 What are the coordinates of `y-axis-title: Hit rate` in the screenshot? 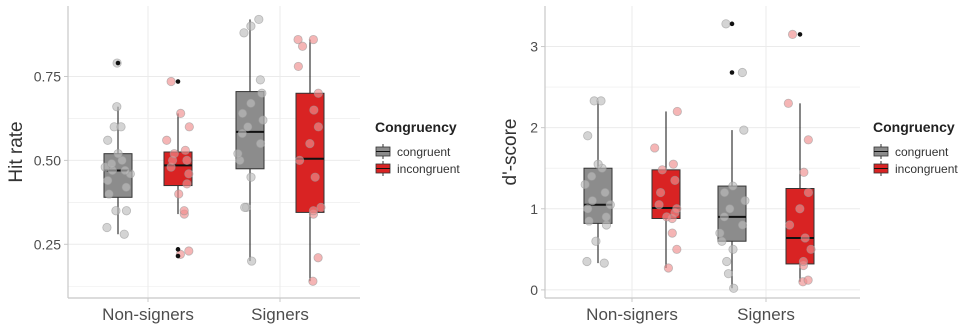 It's located at (16, 151).